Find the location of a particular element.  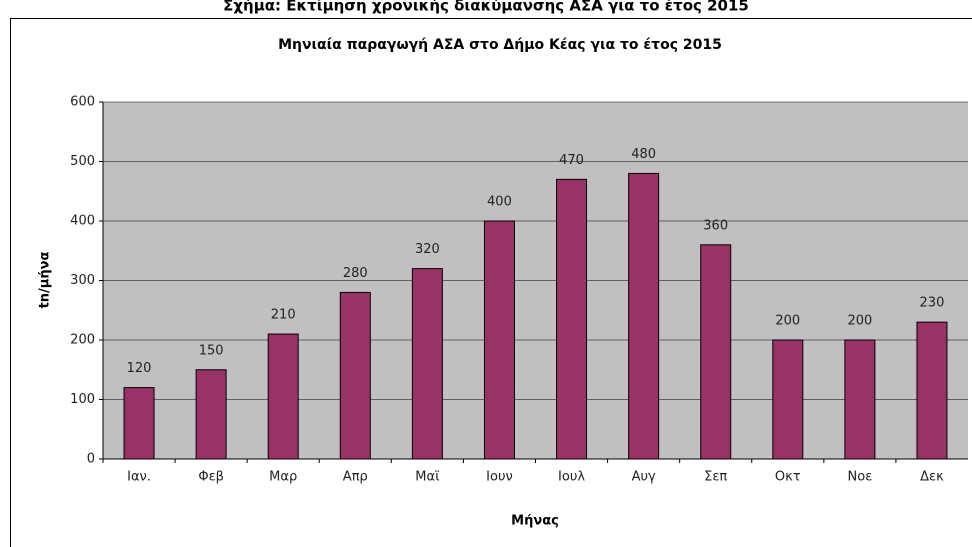

x-tick-label: Μαϊ is located at coordinates (427, 477).